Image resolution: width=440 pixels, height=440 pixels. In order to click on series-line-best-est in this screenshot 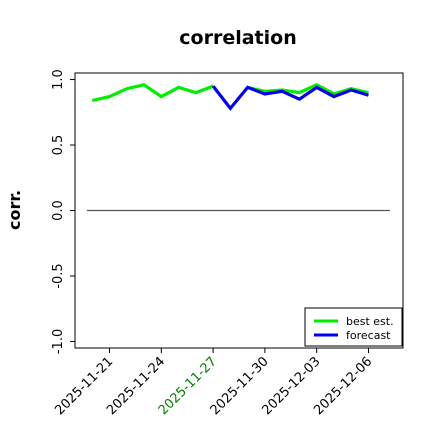, I will do `click(152, 93)`.